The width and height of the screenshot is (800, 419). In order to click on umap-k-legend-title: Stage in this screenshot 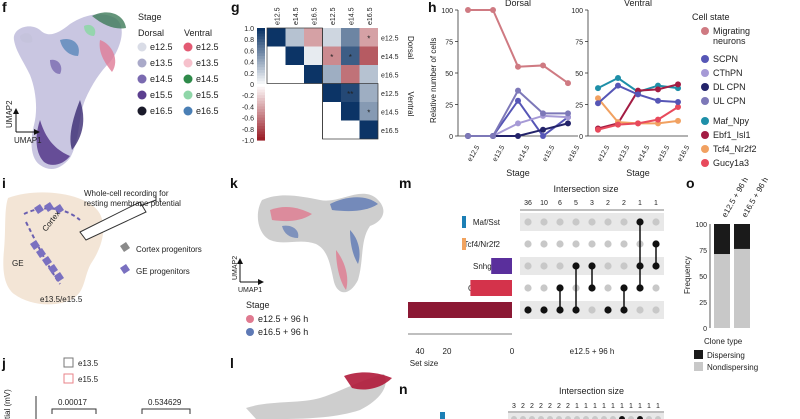, I will do `click(258, 305)`.